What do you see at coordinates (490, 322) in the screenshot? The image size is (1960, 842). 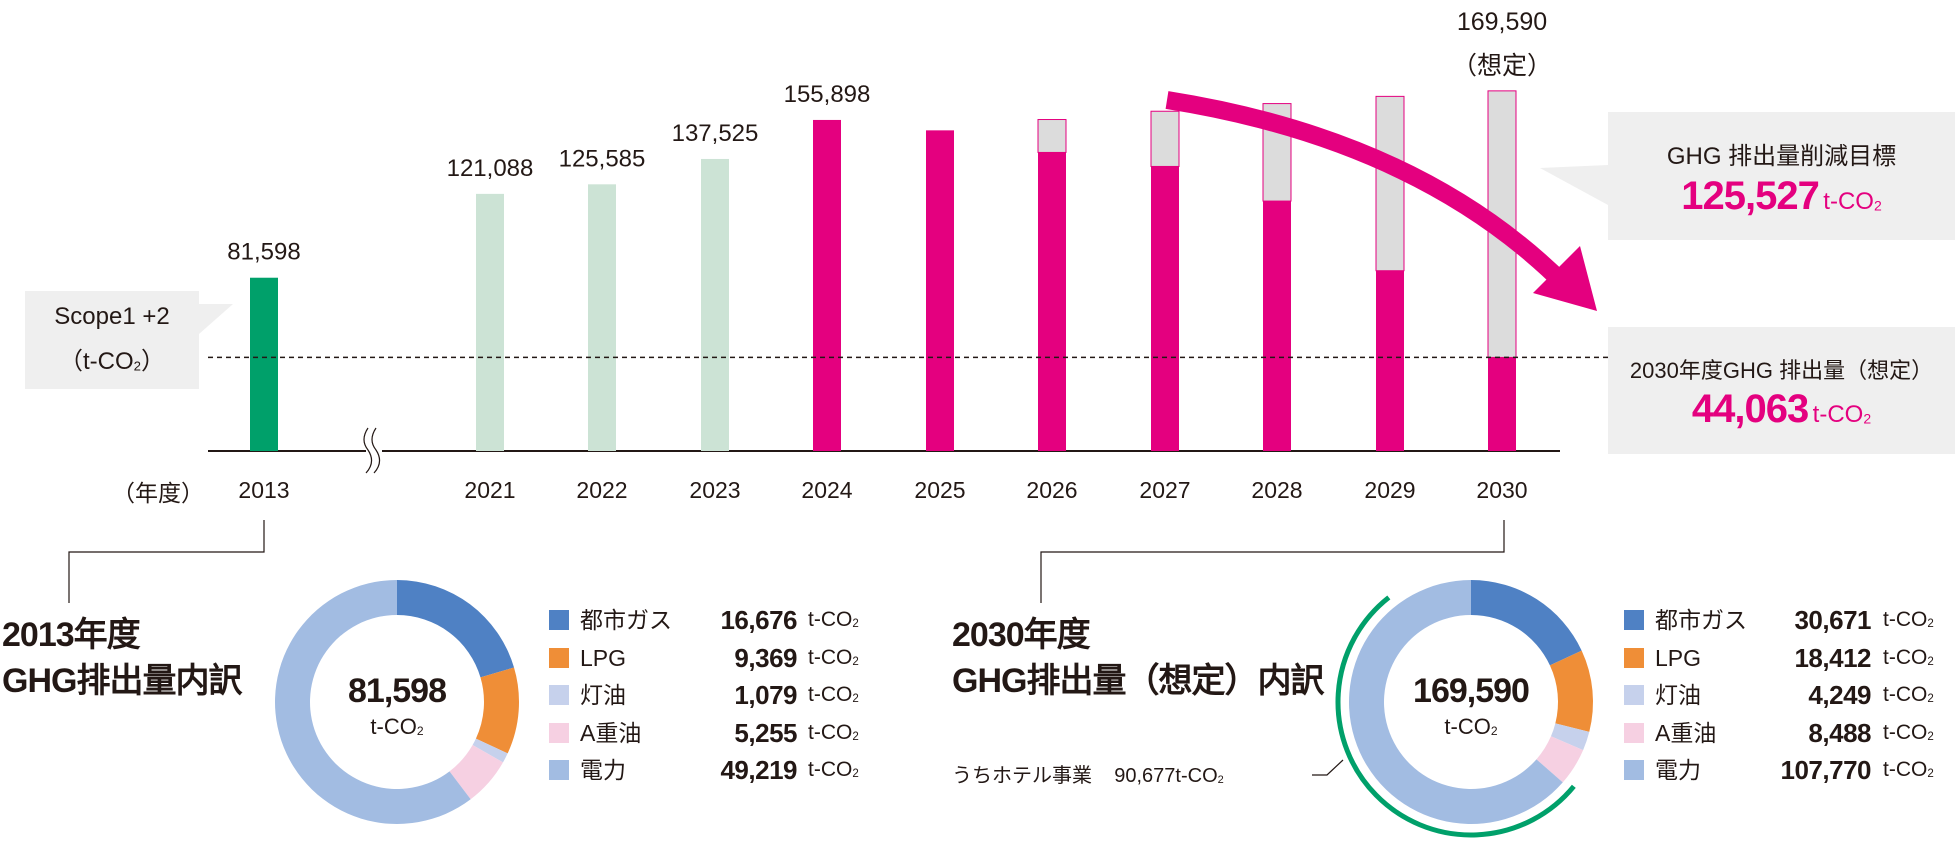 I see `bar-2021` at bounding box center [490, 322].